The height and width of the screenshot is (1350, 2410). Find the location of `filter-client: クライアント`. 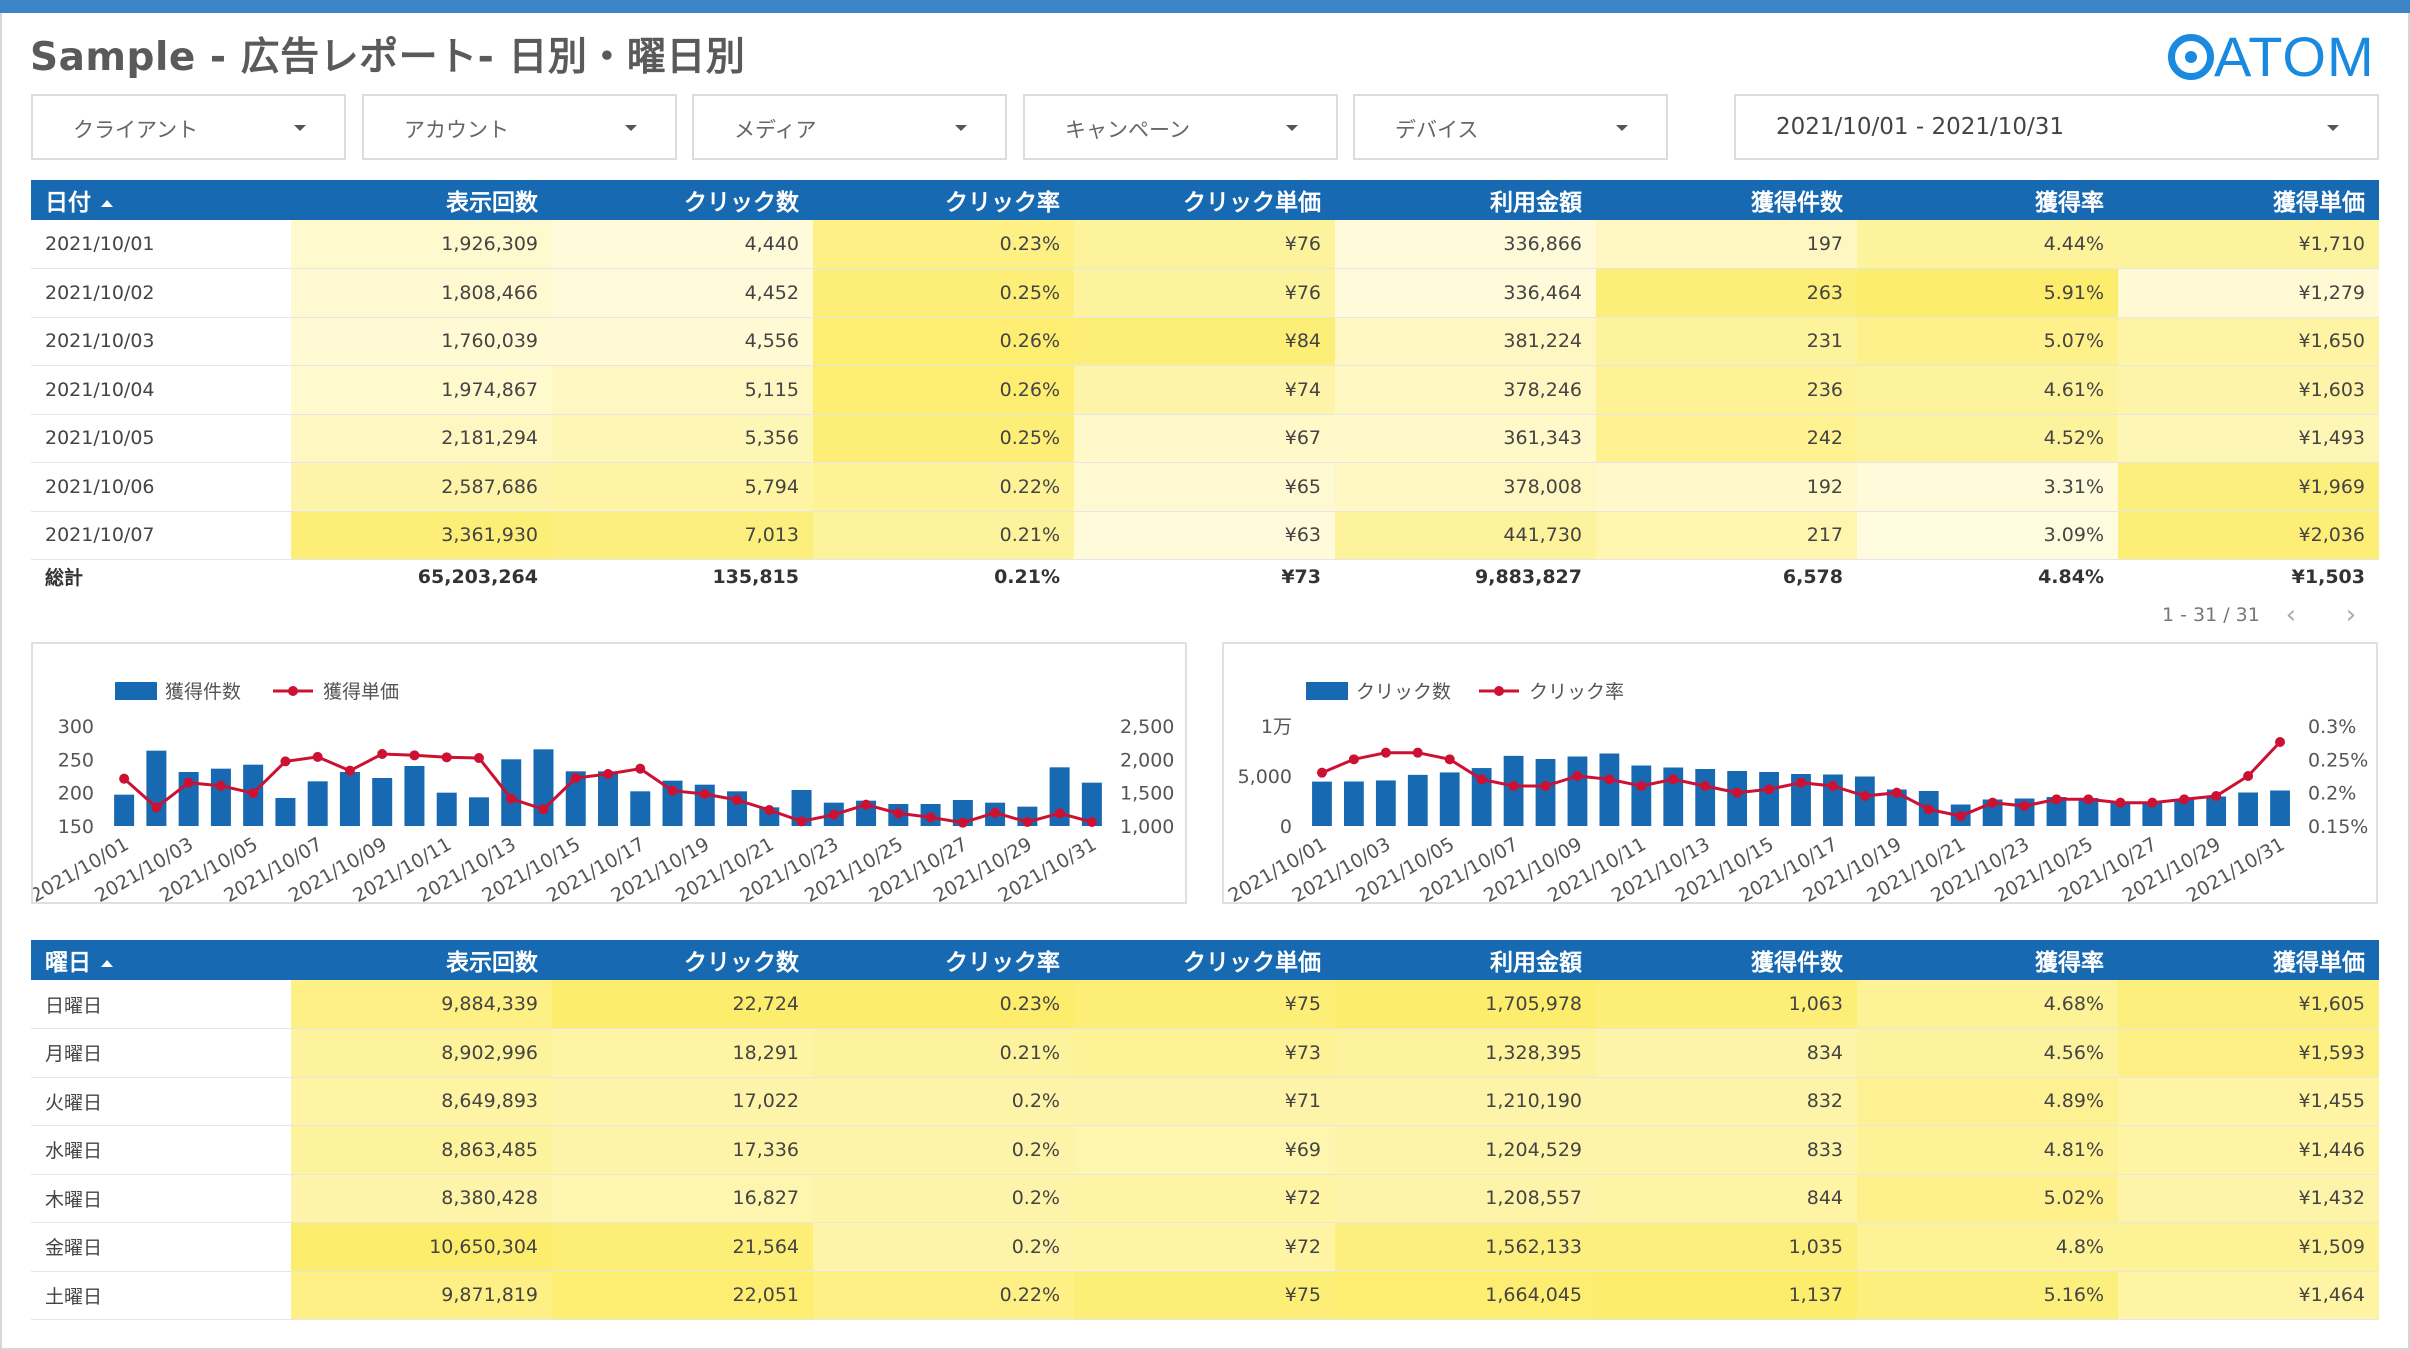

filter-client: クライアント is located at coordinates (188, 127).